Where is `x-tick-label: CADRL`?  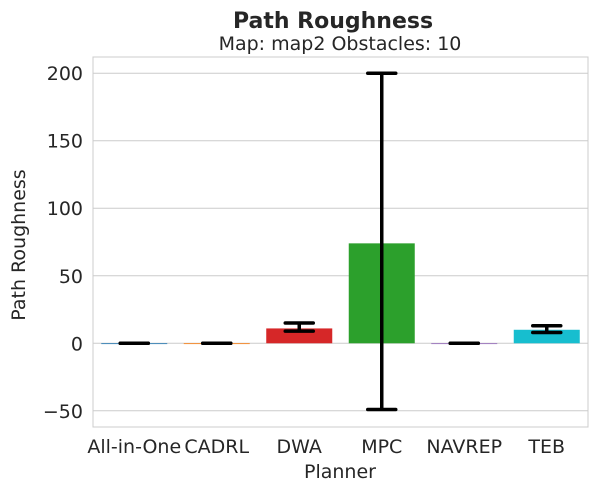
x-tick-label: CADRL is located at coordinates (216, 447).